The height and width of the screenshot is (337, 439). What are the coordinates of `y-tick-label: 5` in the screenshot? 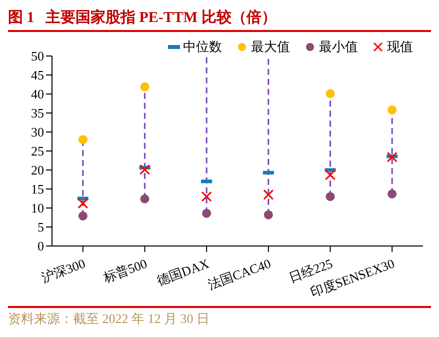 It's located at (41, 227).